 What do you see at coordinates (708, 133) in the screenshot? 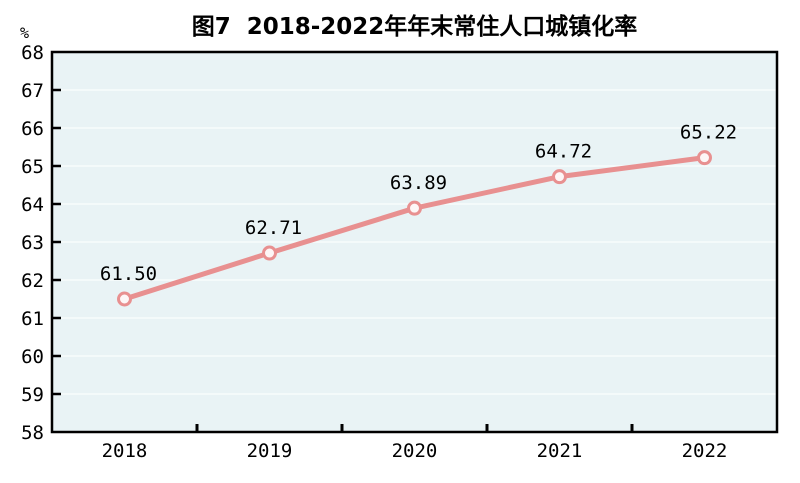
I see `data-point-label: 65.22` at bounding box center [708, 133].